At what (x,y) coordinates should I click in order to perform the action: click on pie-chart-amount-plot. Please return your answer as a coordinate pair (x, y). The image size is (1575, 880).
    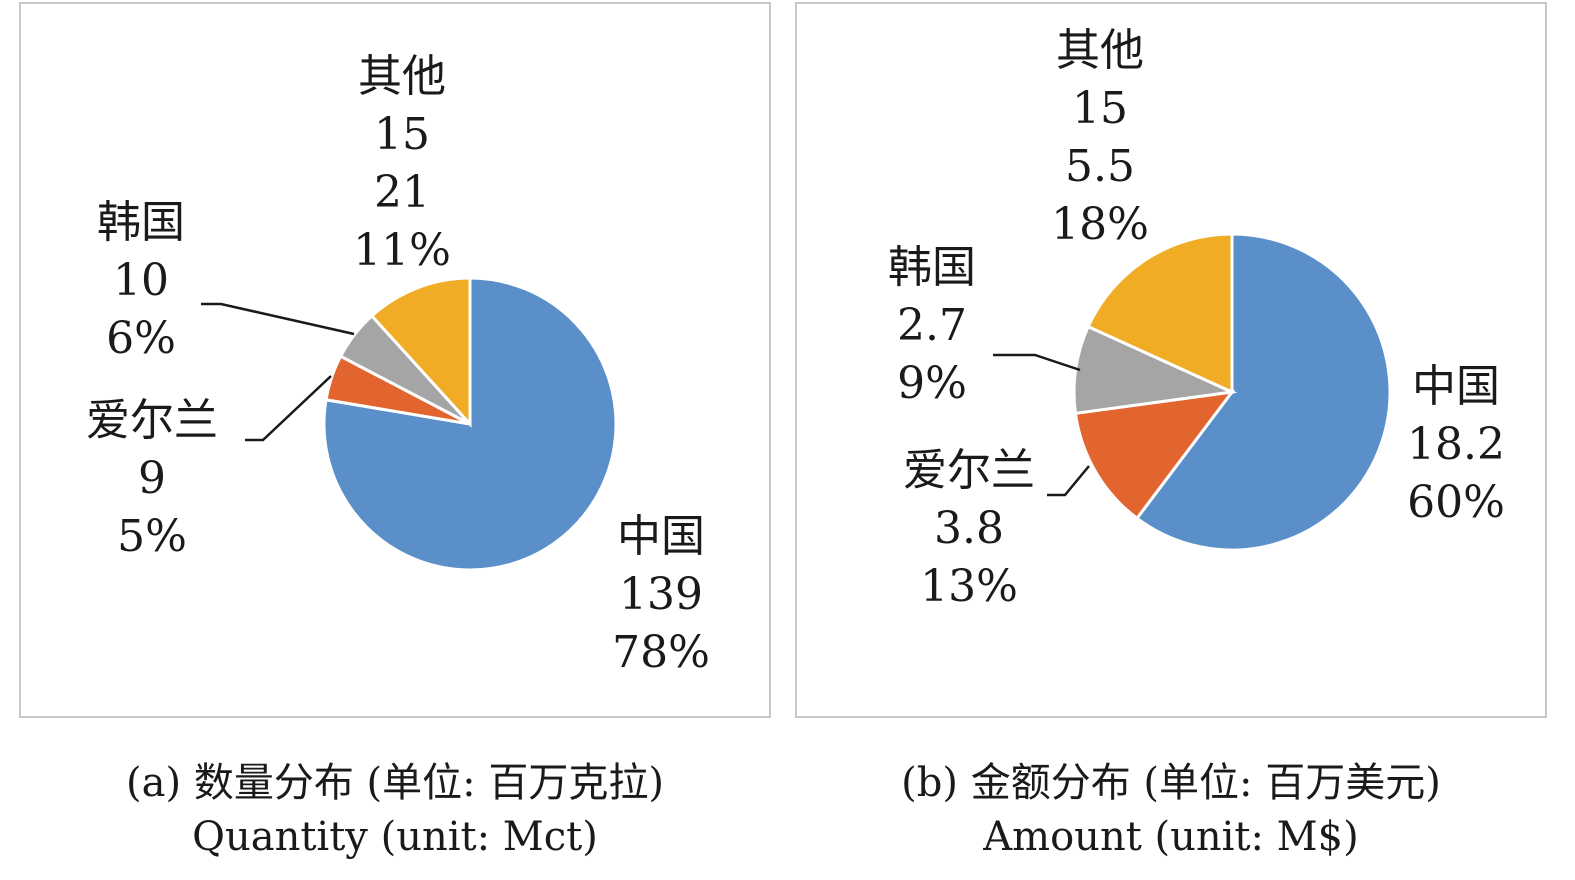
    Looking at the image, I should click on (1192, 392).